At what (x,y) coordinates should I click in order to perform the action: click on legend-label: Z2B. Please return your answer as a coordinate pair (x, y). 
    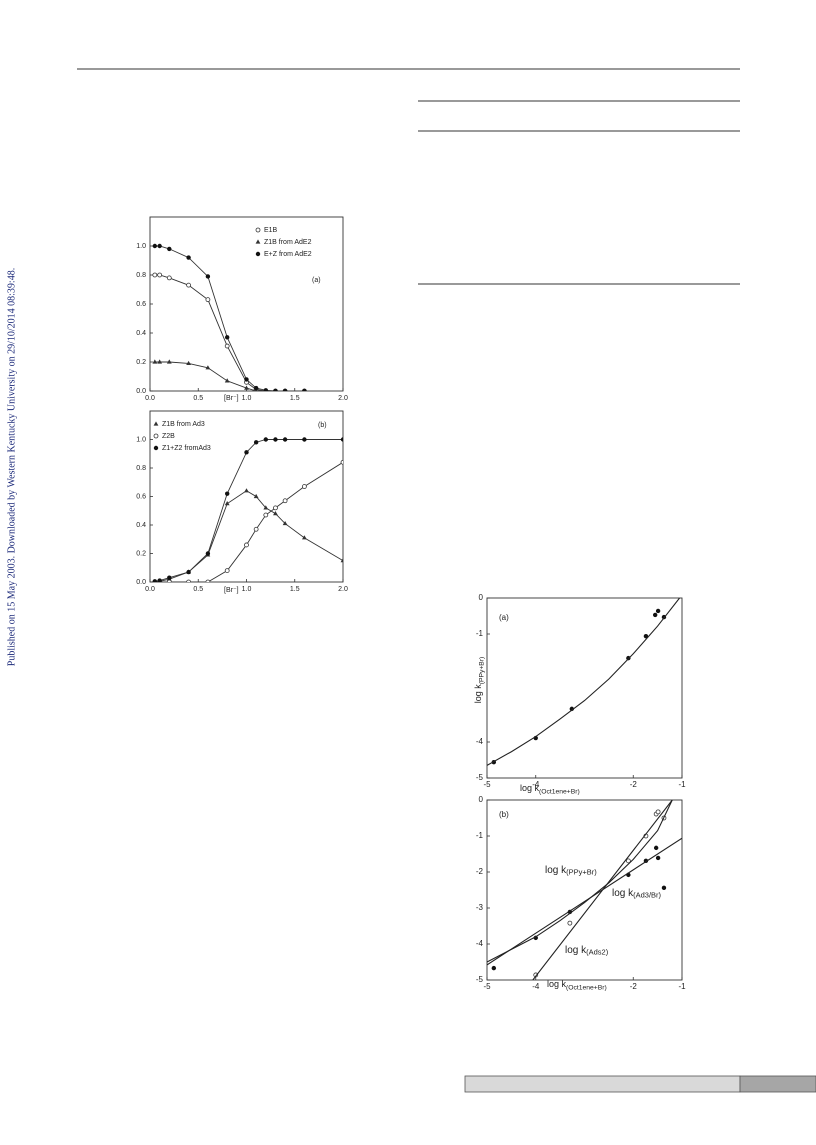
    Looking at the image, I should click on (168, 436).